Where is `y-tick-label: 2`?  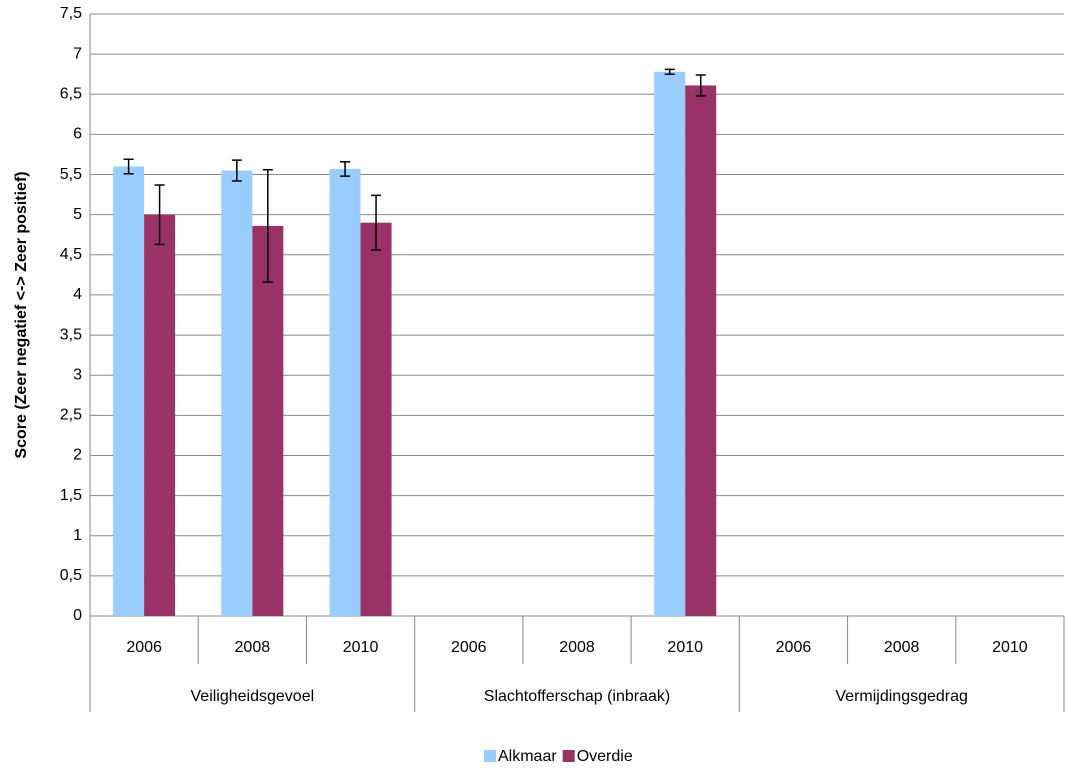 y-tick-label: 2 is located at coordinates (77, 455).